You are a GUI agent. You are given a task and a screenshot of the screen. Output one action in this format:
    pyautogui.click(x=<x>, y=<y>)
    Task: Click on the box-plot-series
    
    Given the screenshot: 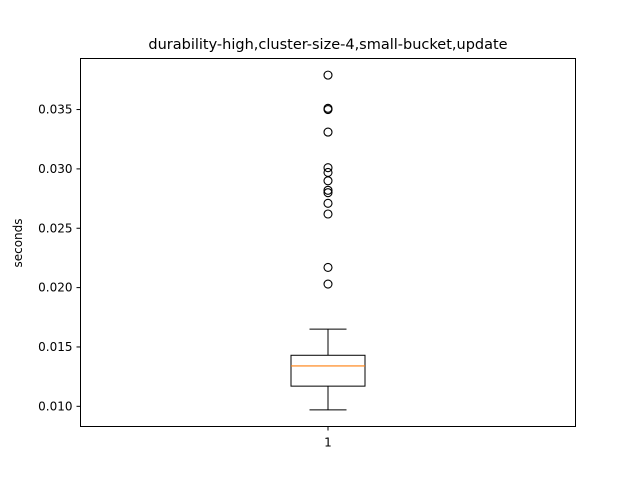 What is the action you would take?
    pyautogui.click(x=328, y=240)
    